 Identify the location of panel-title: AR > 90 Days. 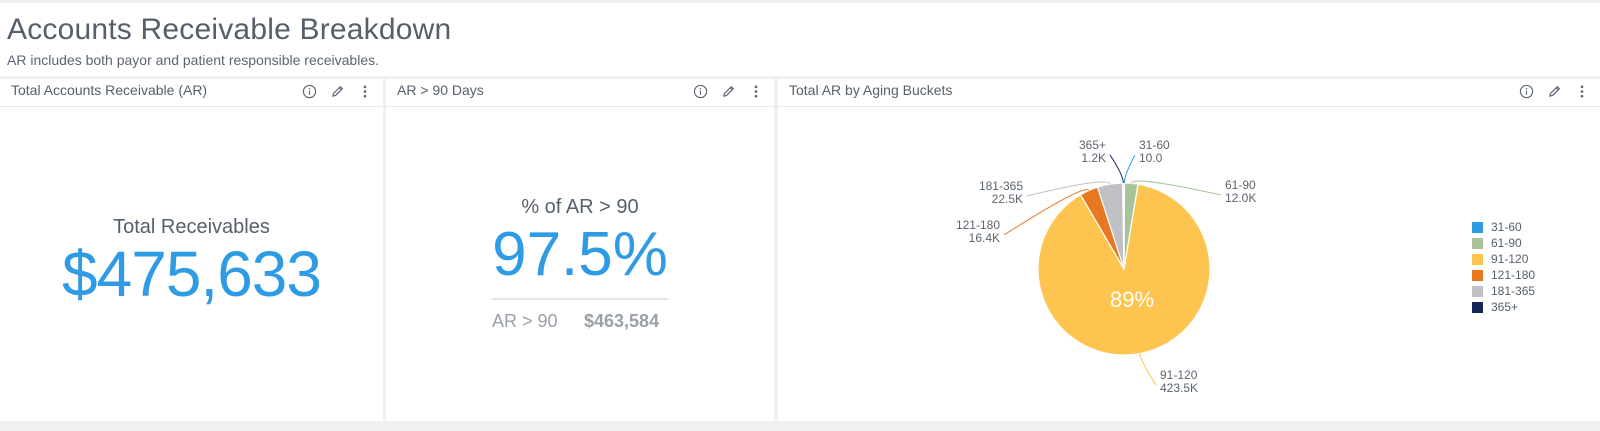
(440, 90).